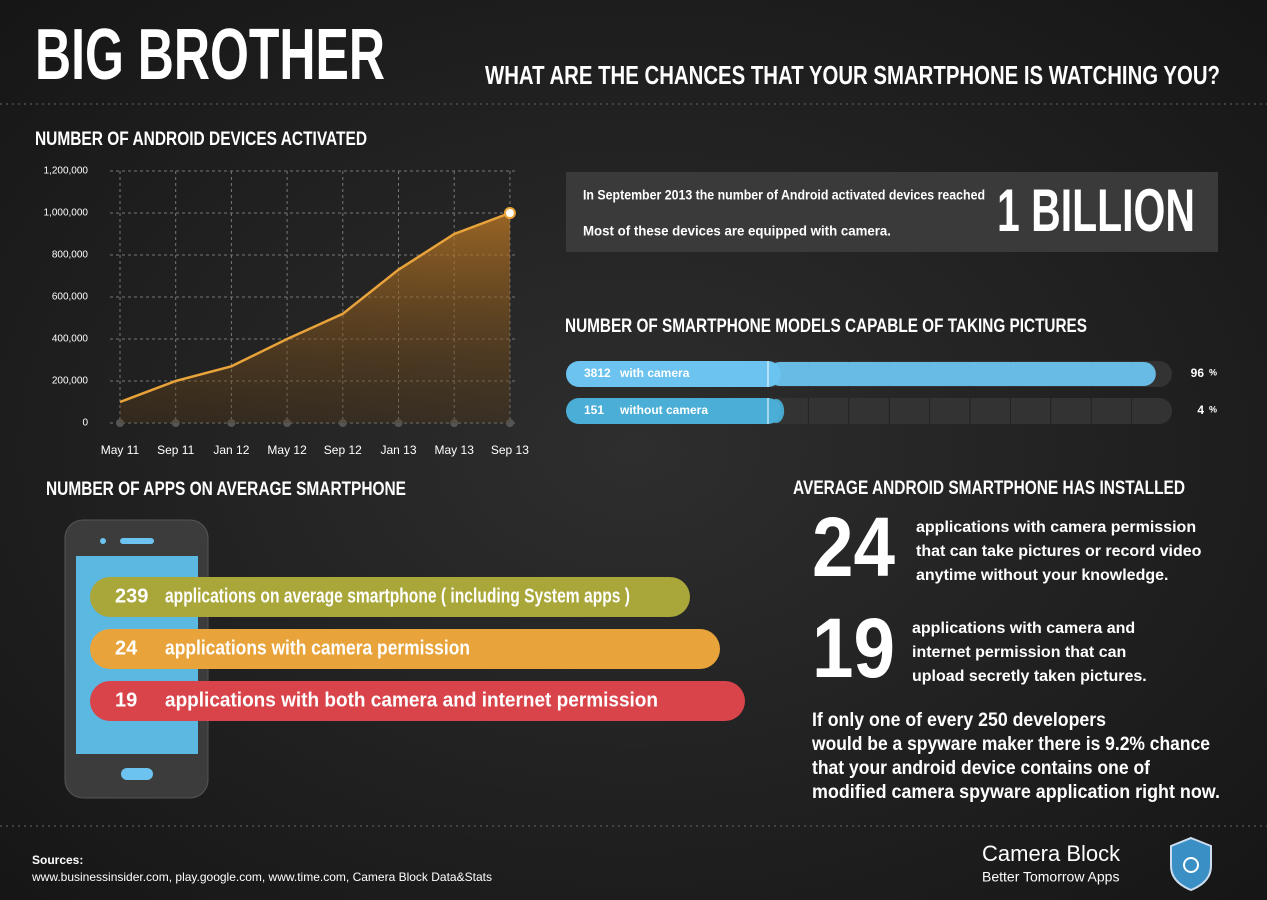 This screenshot has height=900, width=1267. What do you see at coordinates (226, 489) in the screenshot?
I see `apps-title: NUMBER OF APPS ON AVERAGE SMARTPHONE` at bounding box center [226, 489].